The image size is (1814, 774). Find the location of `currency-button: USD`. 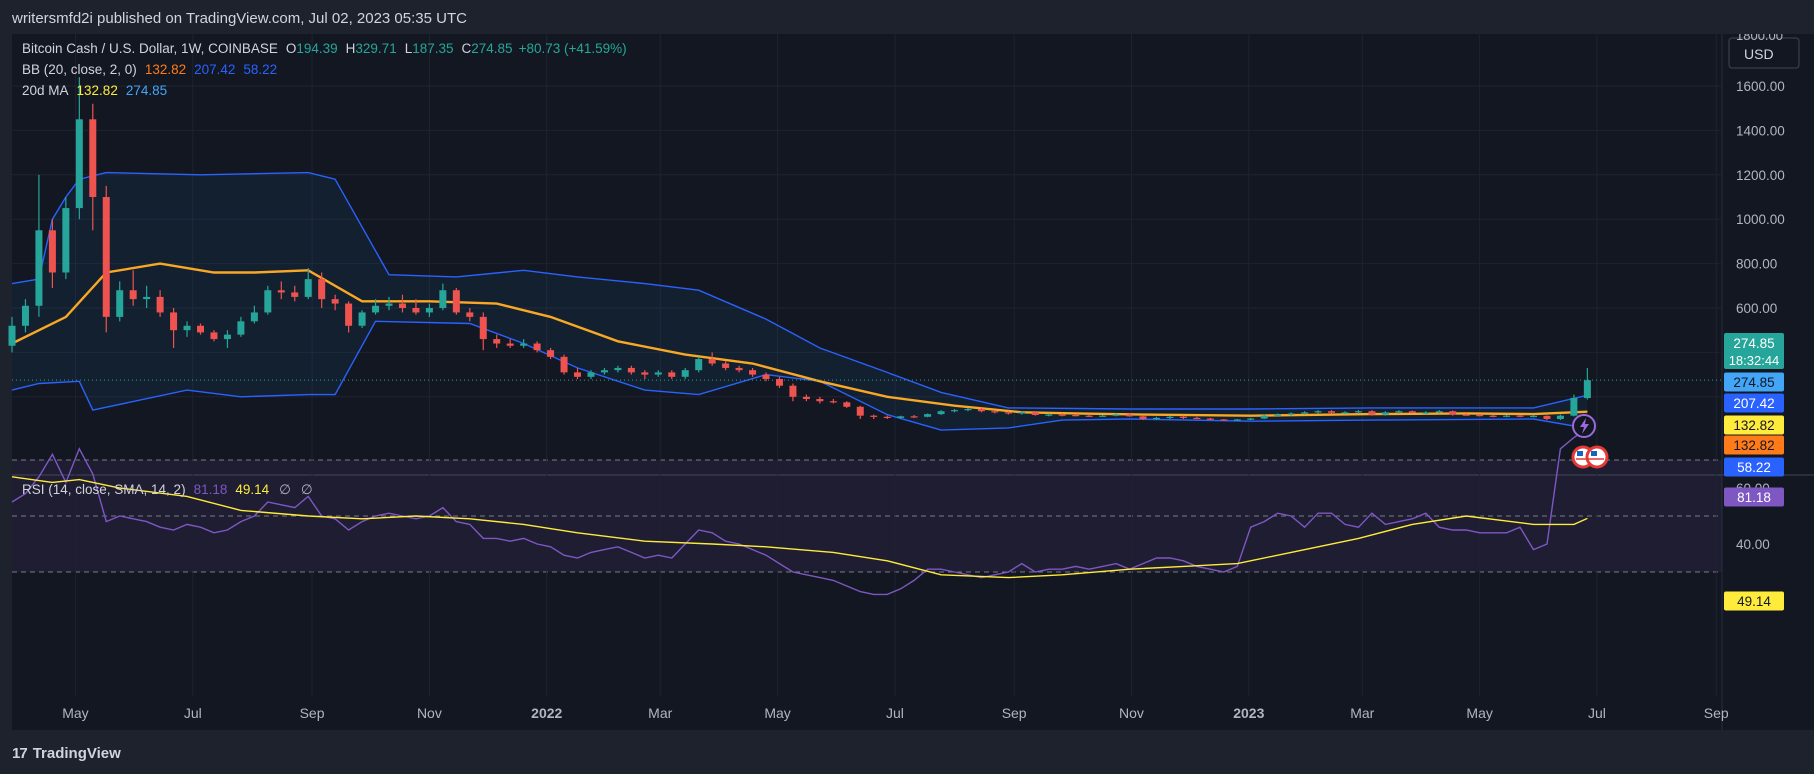

currency-button: USD is located at coordinates (1764, 53).